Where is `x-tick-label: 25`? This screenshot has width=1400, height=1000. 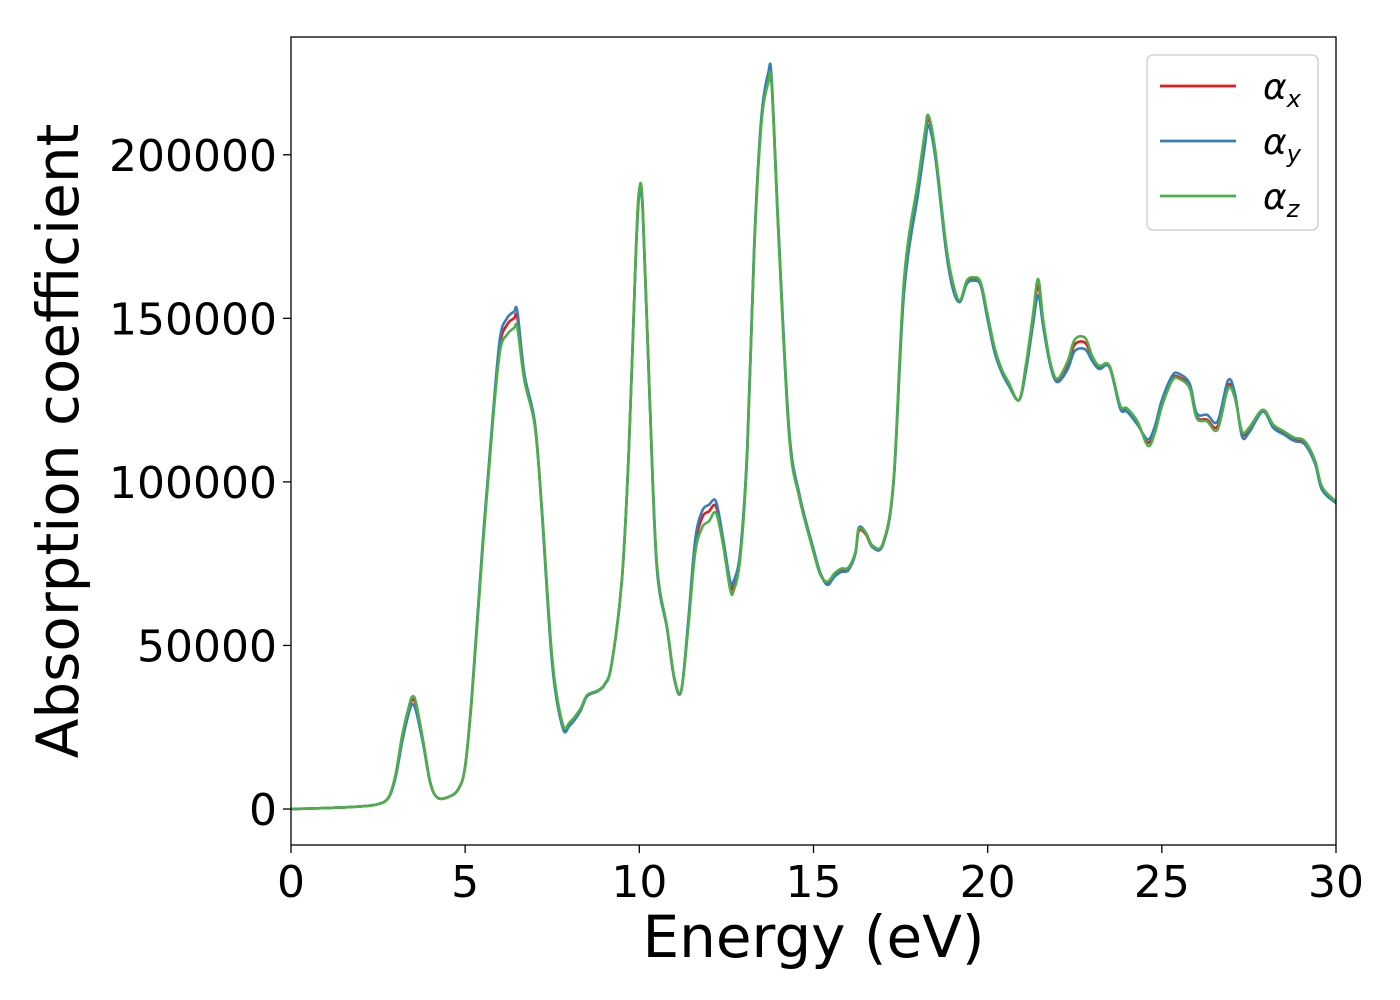 x-tick-label: 25 is located at coordinates (1162, 882).